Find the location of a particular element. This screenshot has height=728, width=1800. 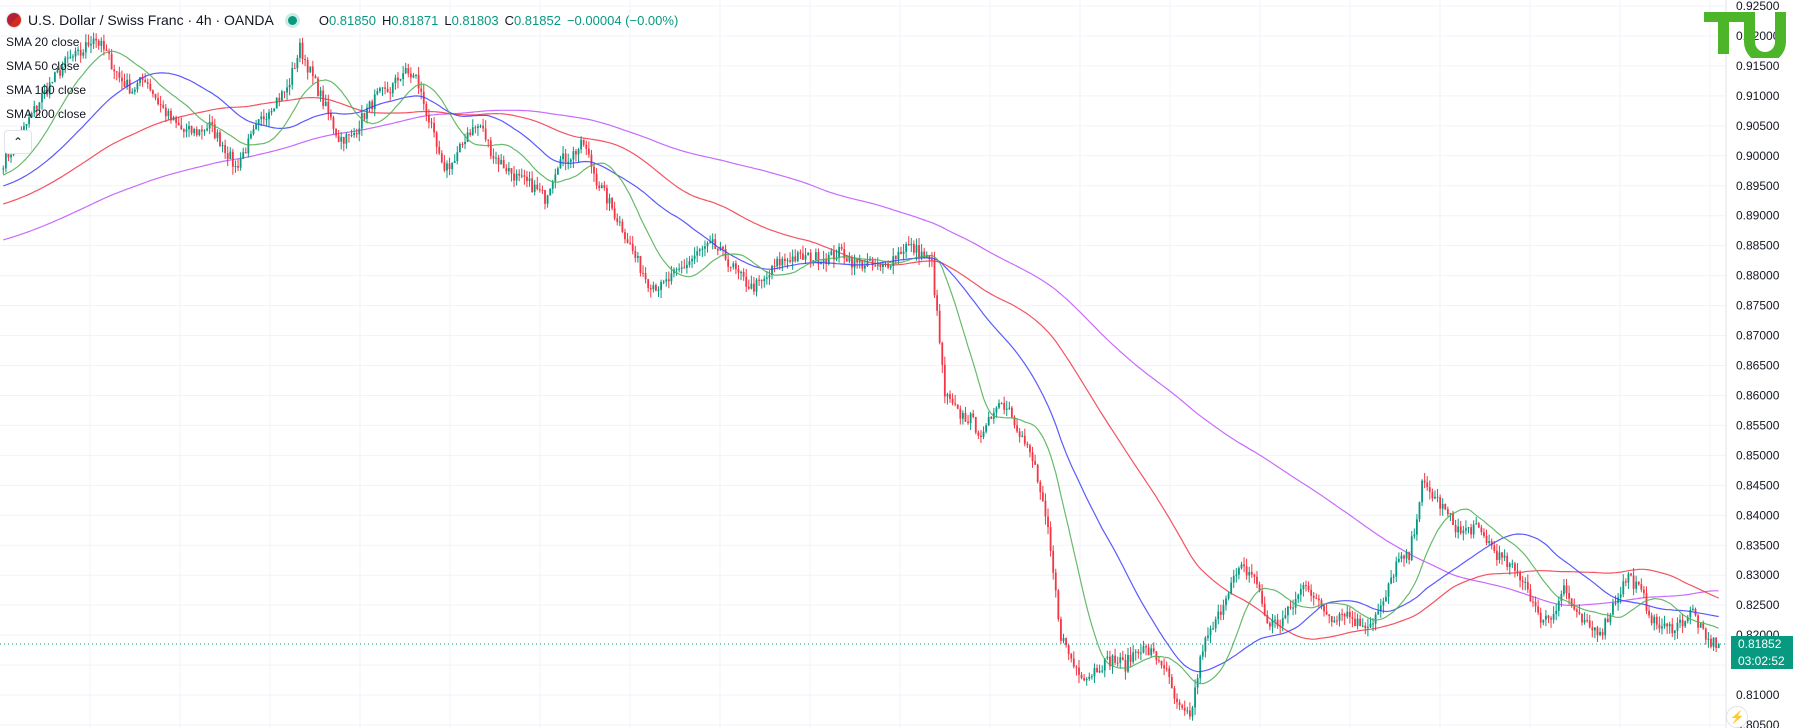

market-open-icon is located at coordinates (292, 20).